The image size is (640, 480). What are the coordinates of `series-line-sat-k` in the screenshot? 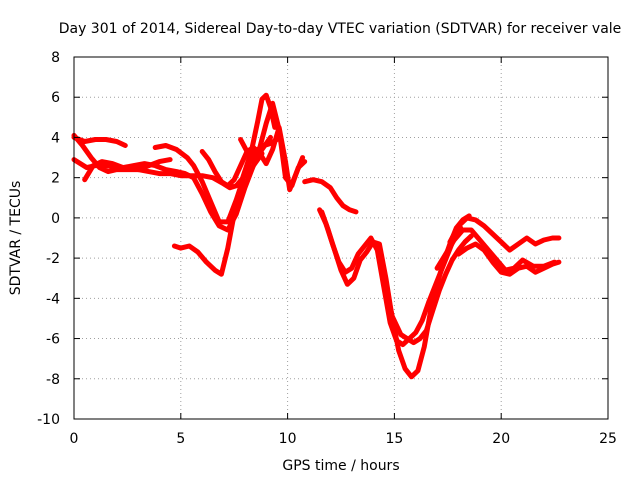 It's located at (395, 294).